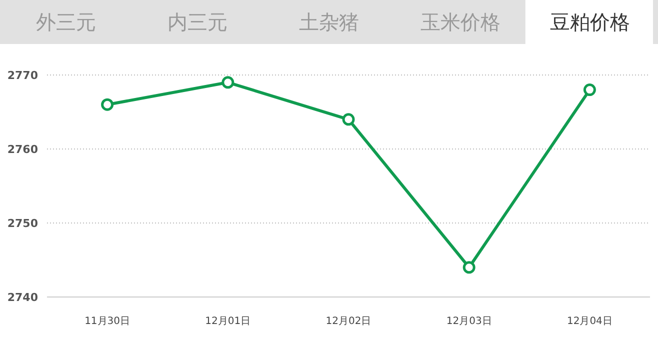  I want to click on x-tick-label: 12月02日, so click(349, 321).